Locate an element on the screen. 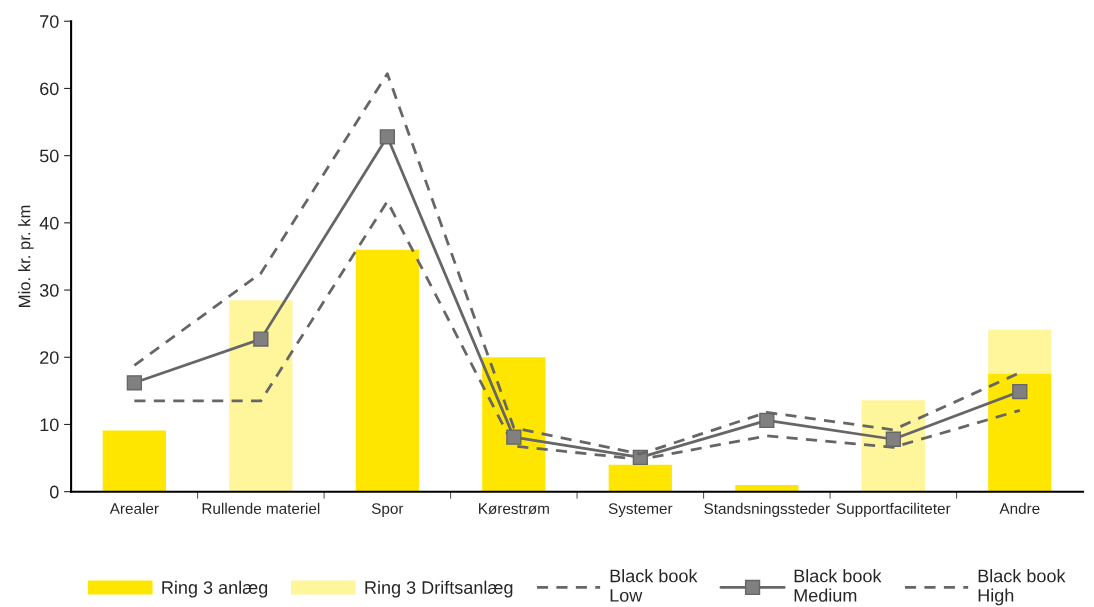 Image resolution: width=1094 pixels, height=607 pixels. x-tick-label: Andre is located at coordinates (1019, 508).